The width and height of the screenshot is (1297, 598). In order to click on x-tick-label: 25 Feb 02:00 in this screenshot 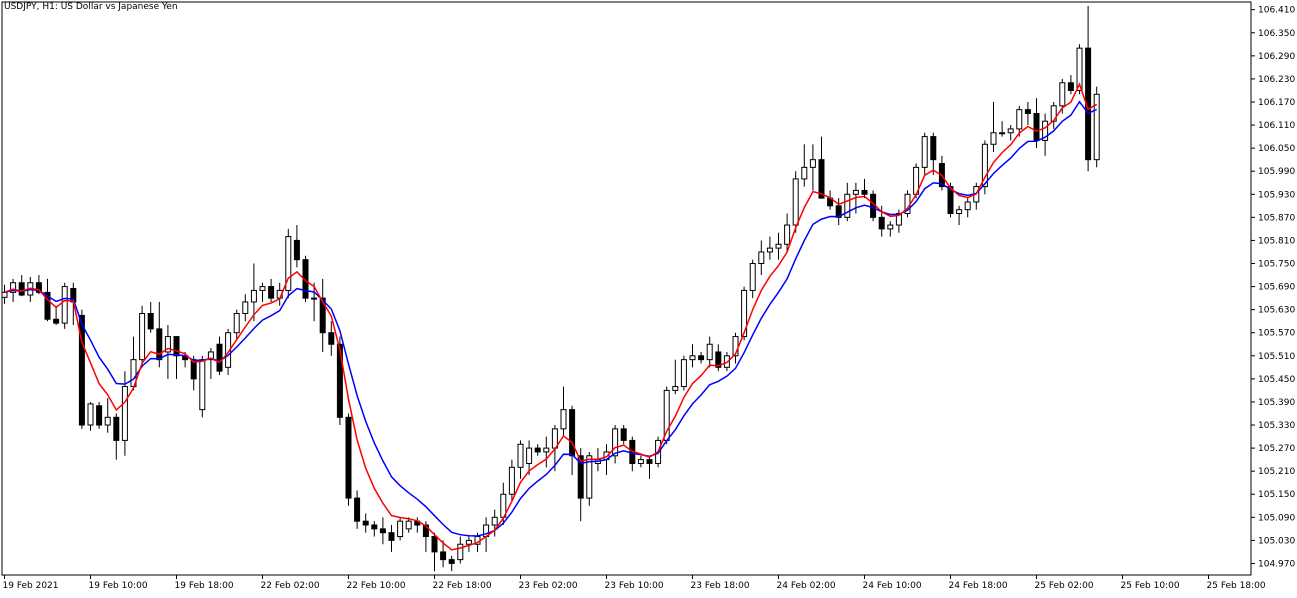, I will do `click(1064, 586)`.